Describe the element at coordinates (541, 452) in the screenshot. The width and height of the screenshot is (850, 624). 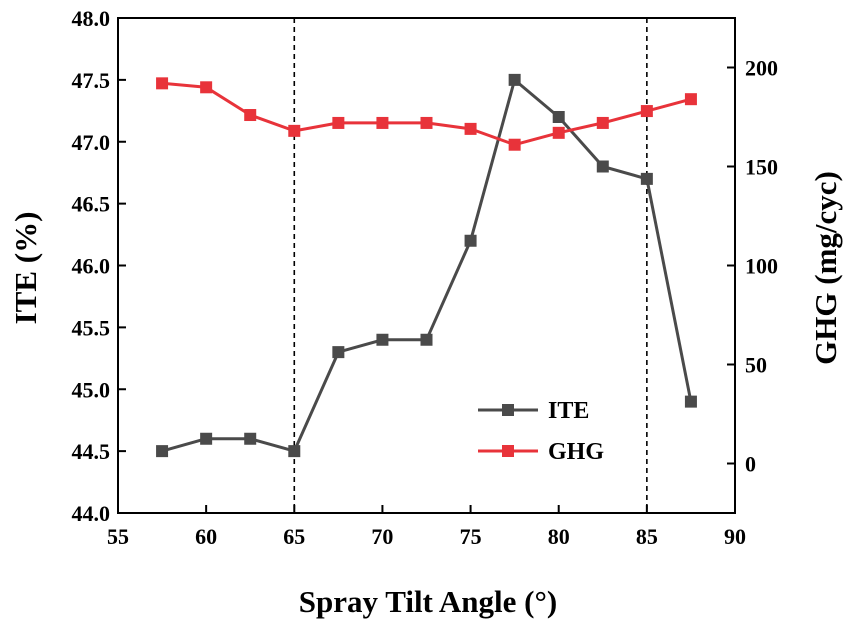
I see `legend-item-ghg: GHG` at that location.